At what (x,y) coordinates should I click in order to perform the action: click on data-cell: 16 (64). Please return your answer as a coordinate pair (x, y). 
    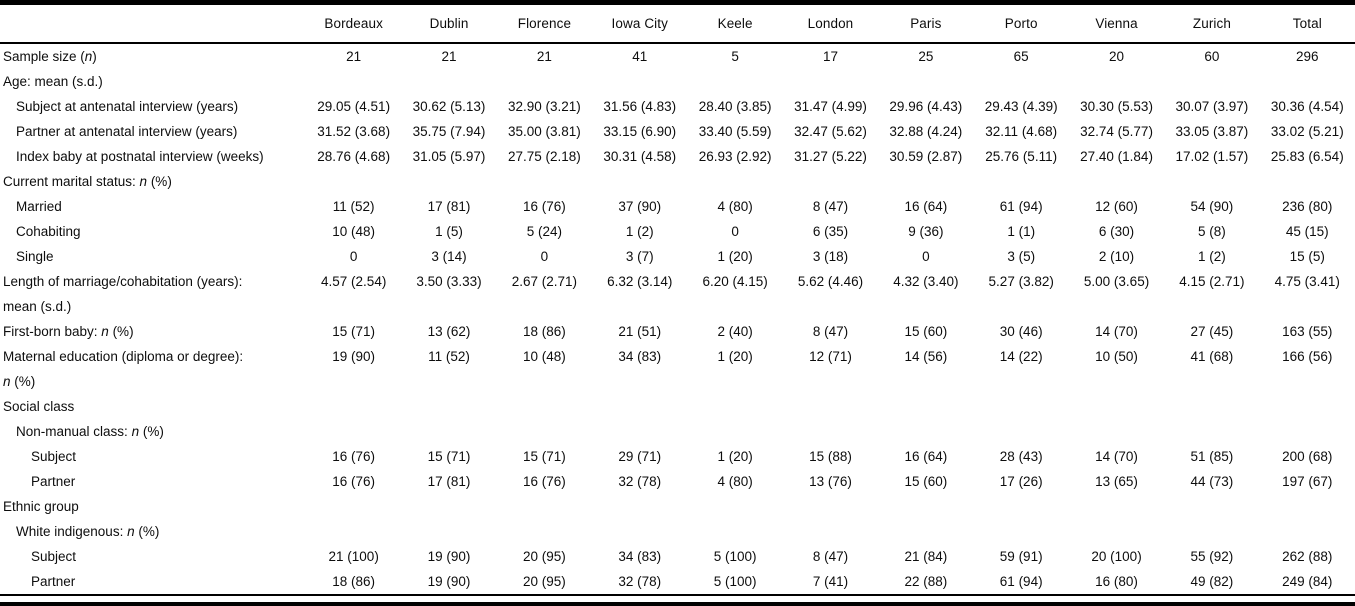
    Looking at the image, I should click on (926, 456).